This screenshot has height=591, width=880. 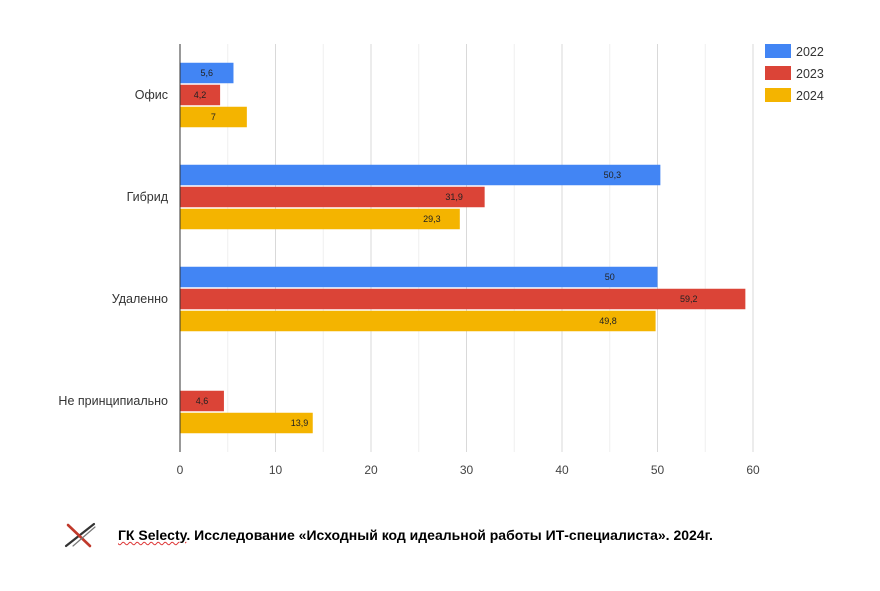 What do you see at coordinates (689, 299) in the screenshot?
I see `data-label: 59,2` at bounding box center [689, 299].